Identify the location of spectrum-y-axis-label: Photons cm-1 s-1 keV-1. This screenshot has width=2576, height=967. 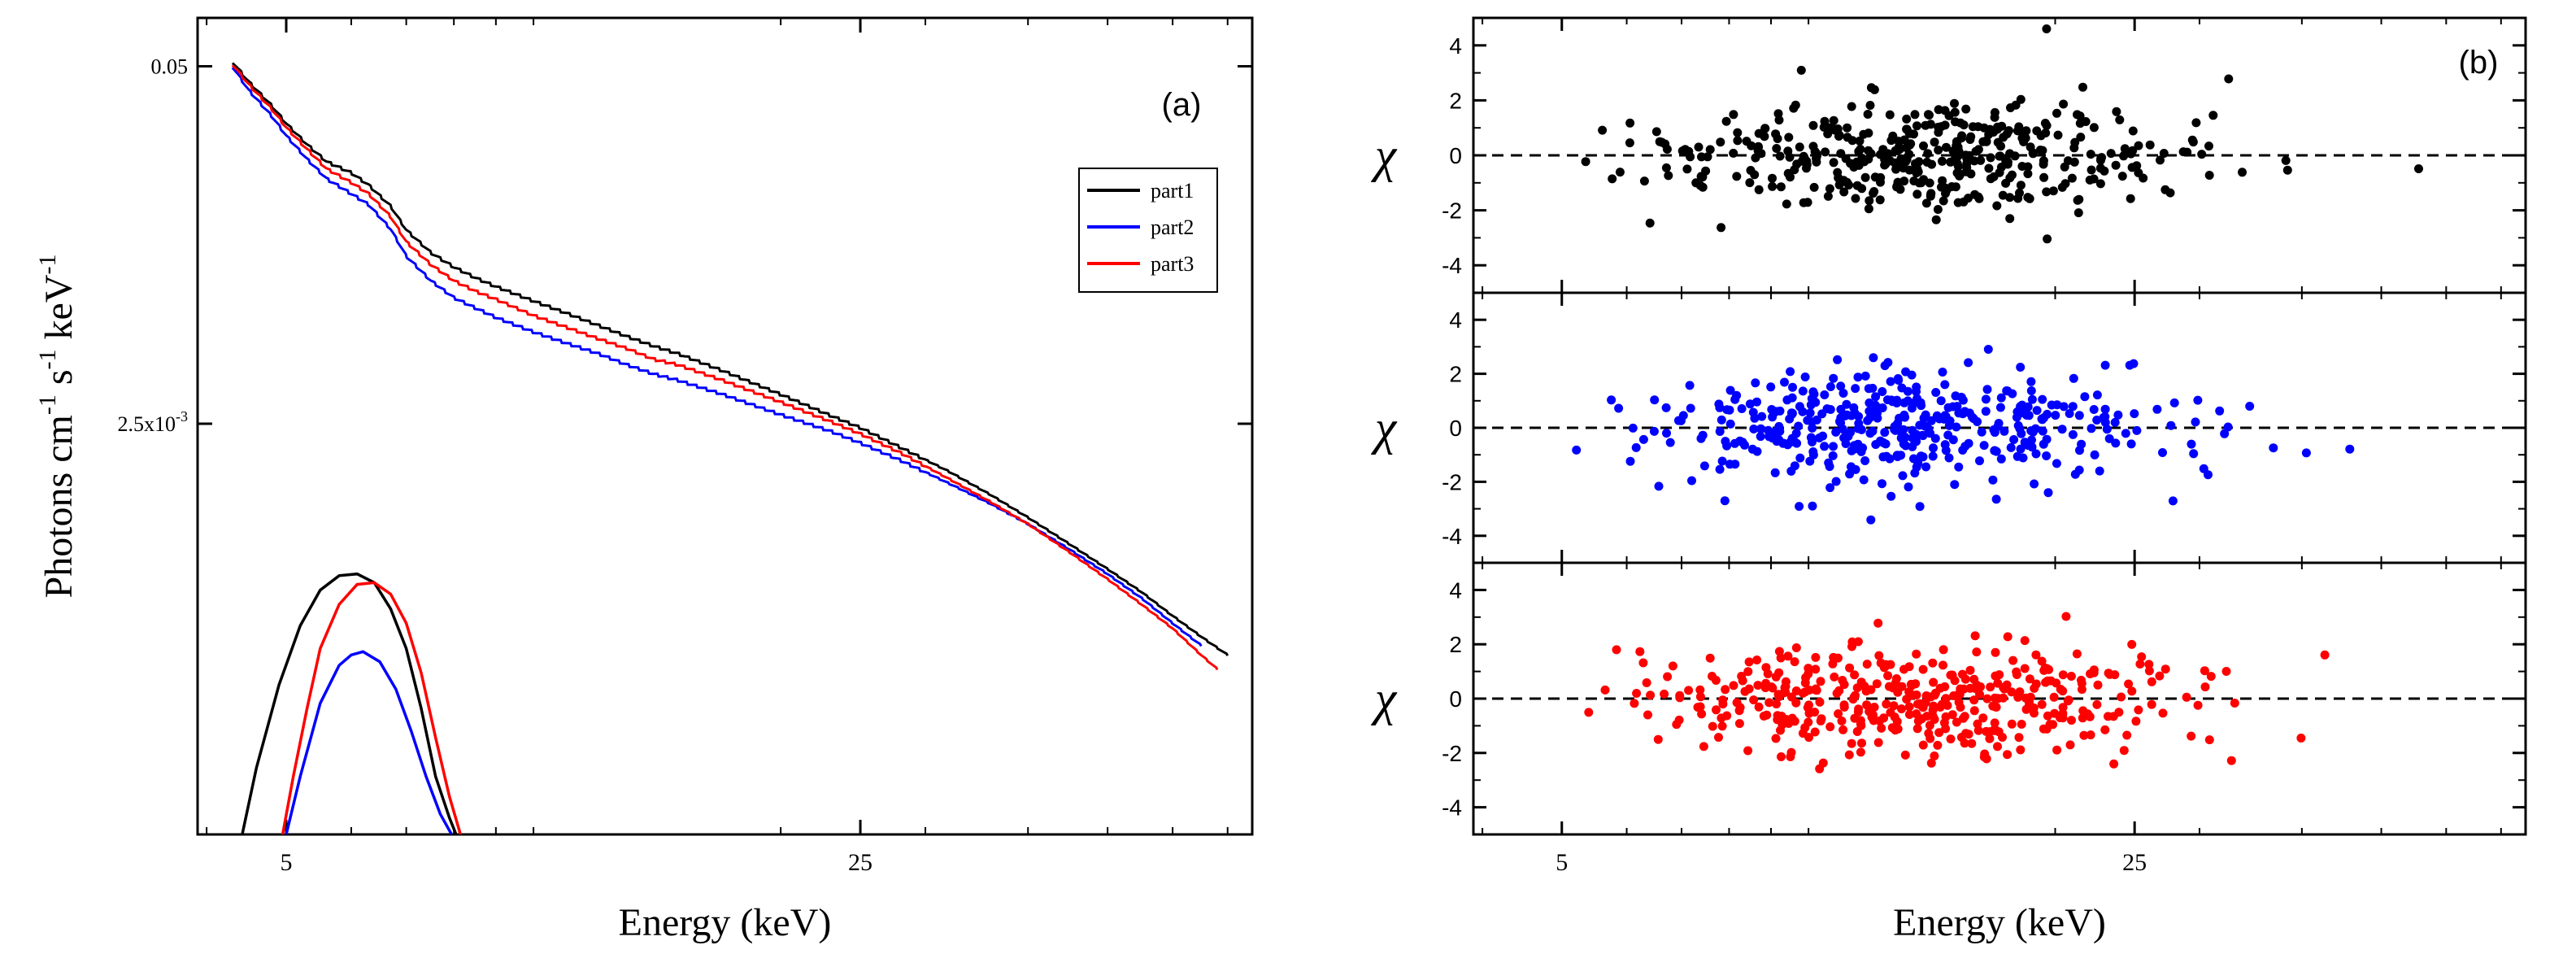
(57, 426).